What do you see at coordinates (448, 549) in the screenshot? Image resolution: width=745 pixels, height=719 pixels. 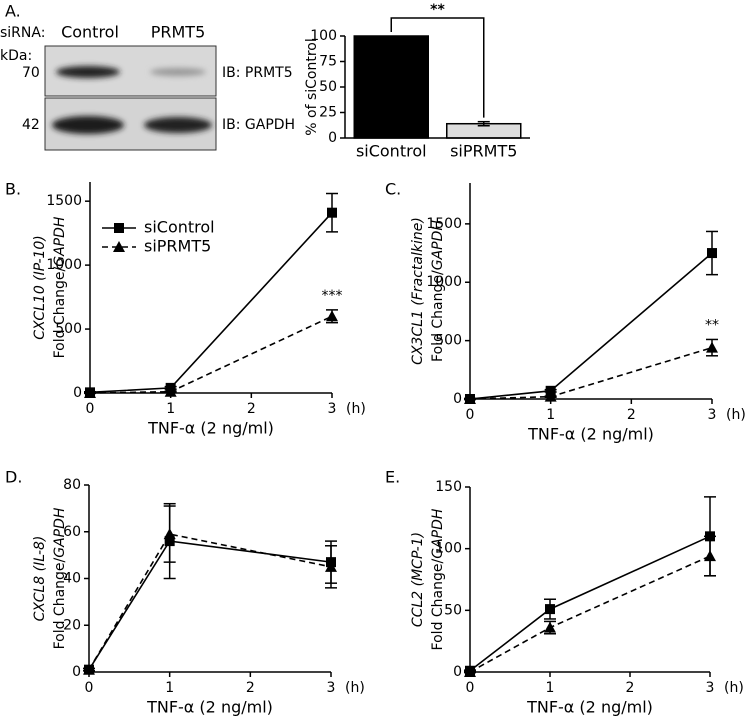 I see `y-tick-label: 100` at bounding box center [448, 549].